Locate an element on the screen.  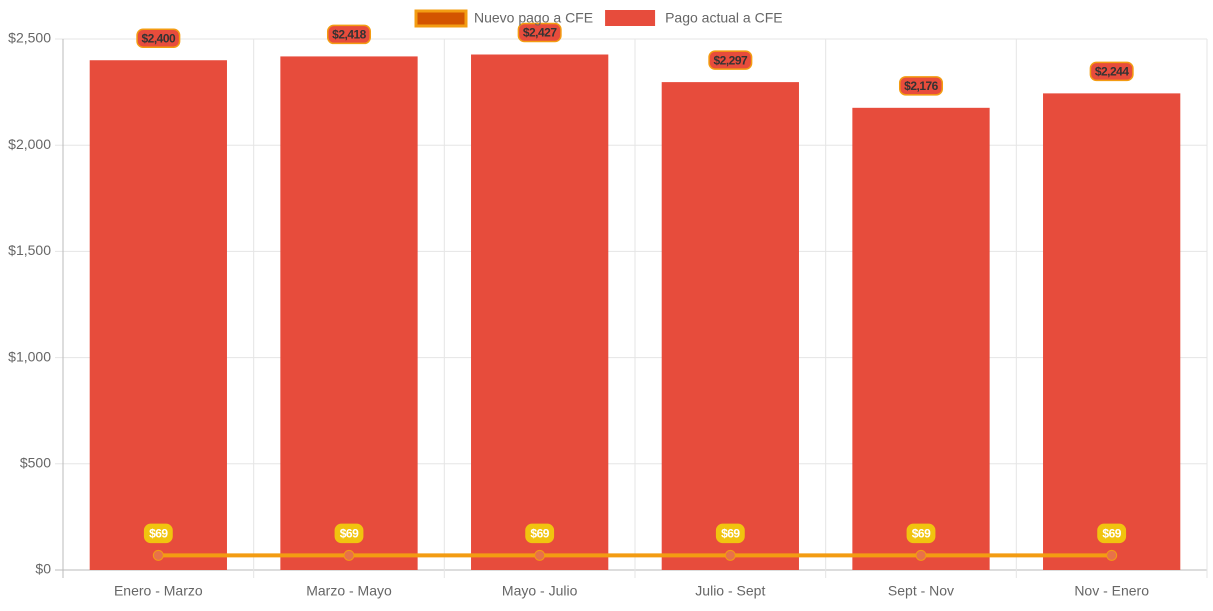
x-tick-label: Marzo - Mayo is located at coordinates (349, 591).